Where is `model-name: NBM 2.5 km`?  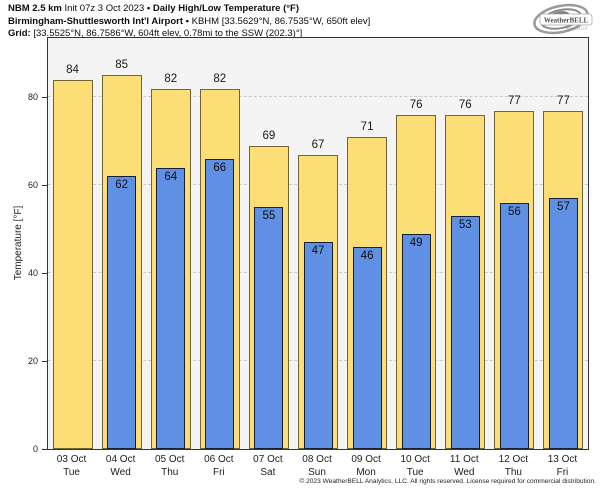 model-name: NBM 2.5 km is located at coordinates (35, 8).